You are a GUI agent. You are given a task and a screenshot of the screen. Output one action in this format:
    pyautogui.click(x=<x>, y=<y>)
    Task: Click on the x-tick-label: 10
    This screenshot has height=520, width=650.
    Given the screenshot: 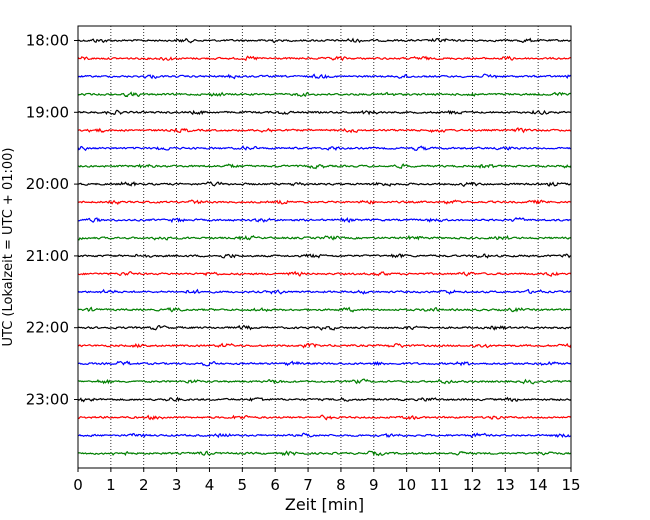 What is the action you would take?
    pyautogui.click(x=406, y=485)
    